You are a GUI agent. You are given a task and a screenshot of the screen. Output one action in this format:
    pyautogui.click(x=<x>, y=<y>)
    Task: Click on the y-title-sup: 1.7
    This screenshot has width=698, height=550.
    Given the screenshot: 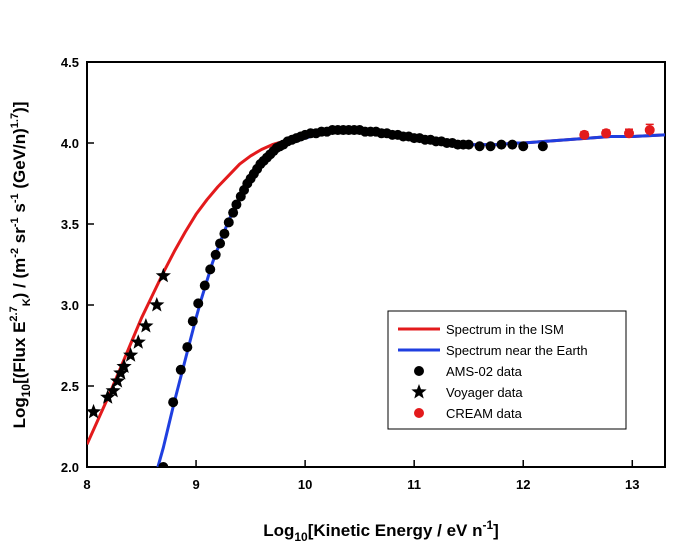 What is the action you would take?
    pyautogui.click(x=15, y=120)
    